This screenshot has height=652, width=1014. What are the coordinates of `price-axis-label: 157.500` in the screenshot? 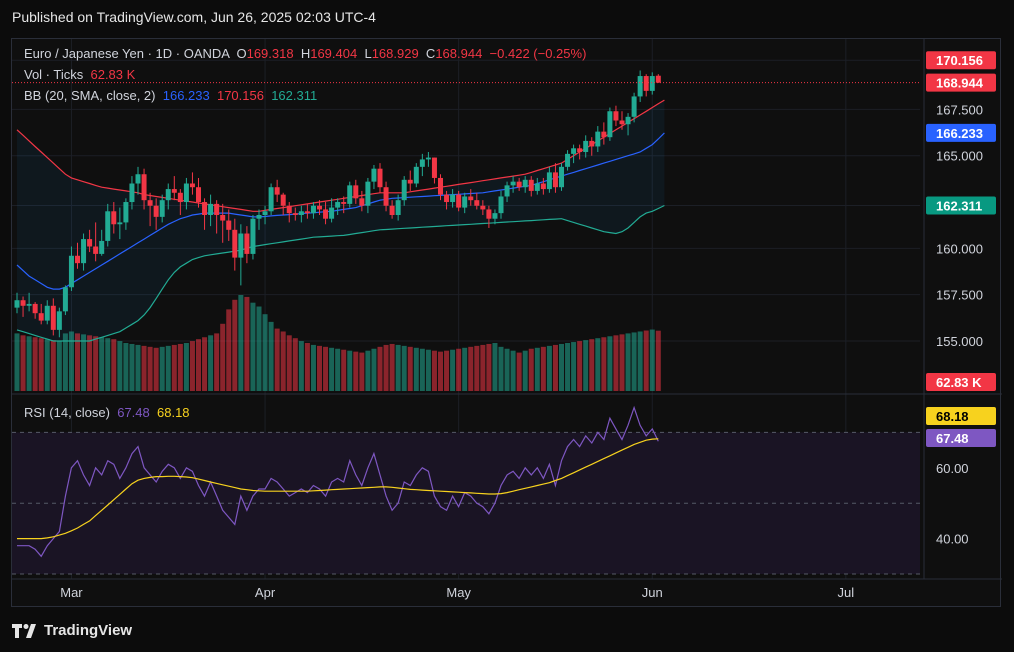 It's located at (959, 295).